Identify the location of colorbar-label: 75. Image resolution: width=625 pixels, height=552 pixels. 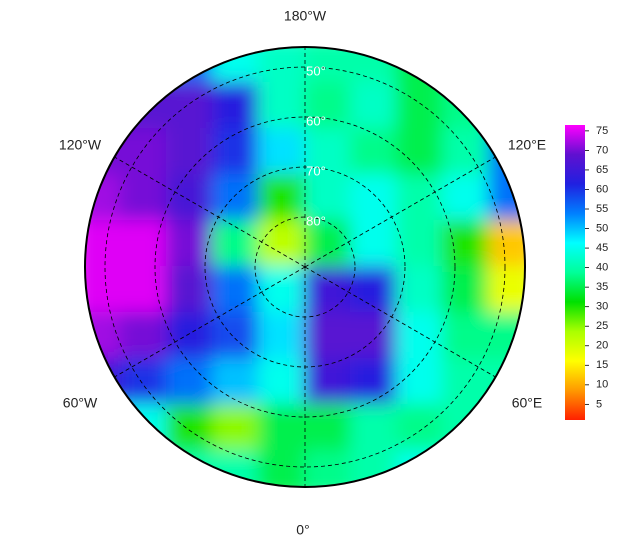
(602, 131).